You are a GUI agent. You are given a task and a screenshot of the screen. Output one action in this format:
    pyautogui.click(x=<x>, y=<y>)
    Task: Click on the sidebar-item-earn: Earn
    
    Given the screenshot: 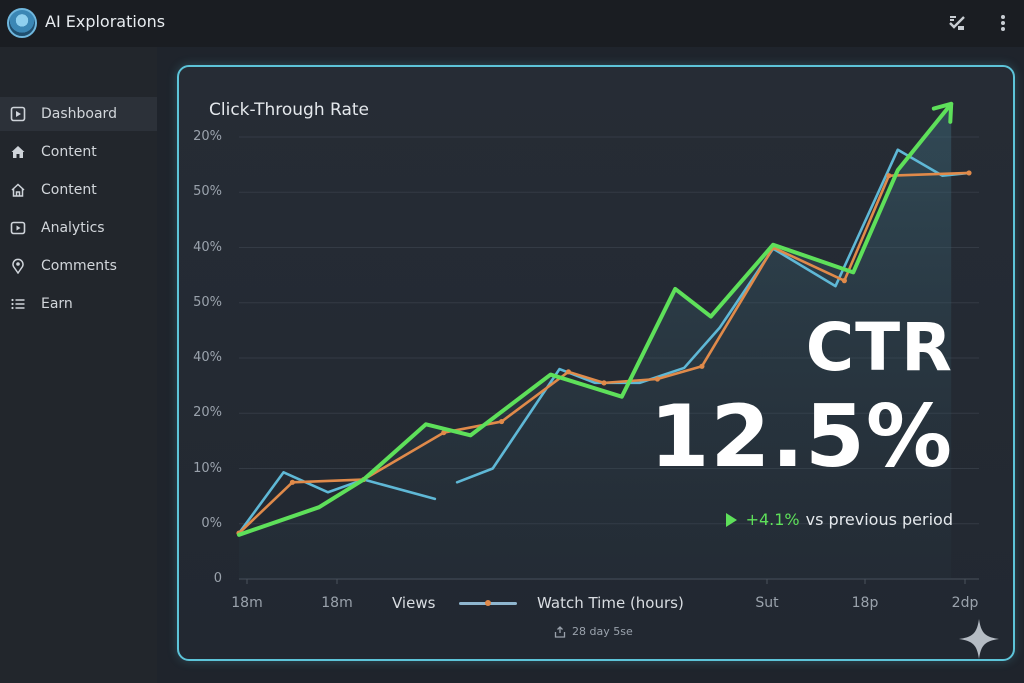 What is the action you would take?
    pyautogui.click(x=78, y=304)
    